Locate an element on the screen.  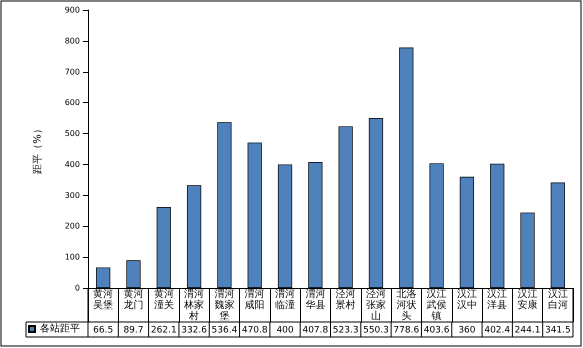
y-tick-label: 900 is located at coordinates (72, 10).